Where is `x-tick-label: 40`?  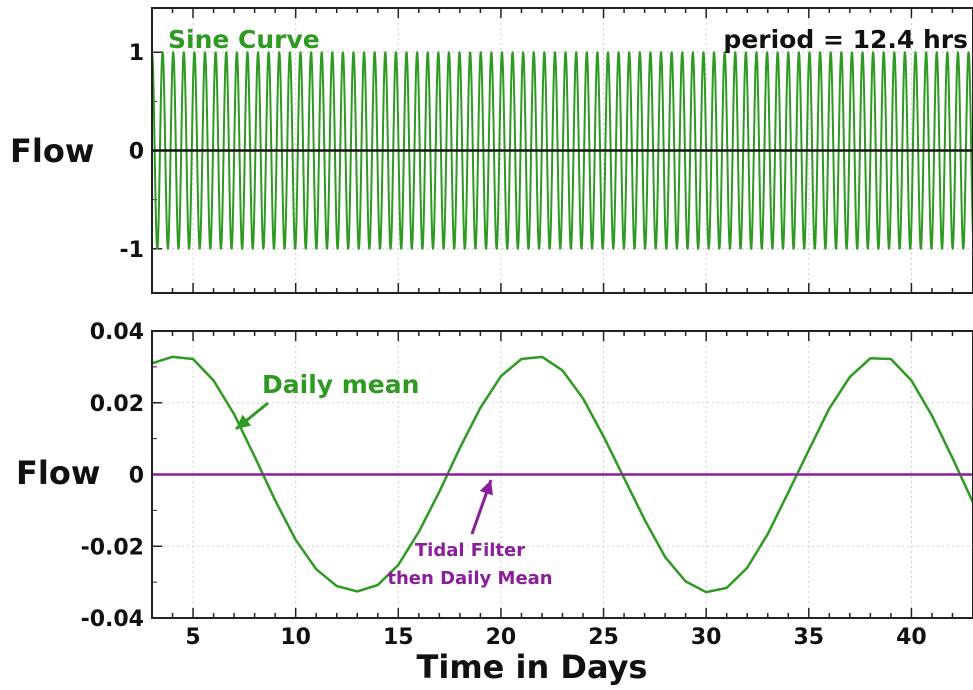
x-tick-label: 40 is located at coordinates (911, 637).